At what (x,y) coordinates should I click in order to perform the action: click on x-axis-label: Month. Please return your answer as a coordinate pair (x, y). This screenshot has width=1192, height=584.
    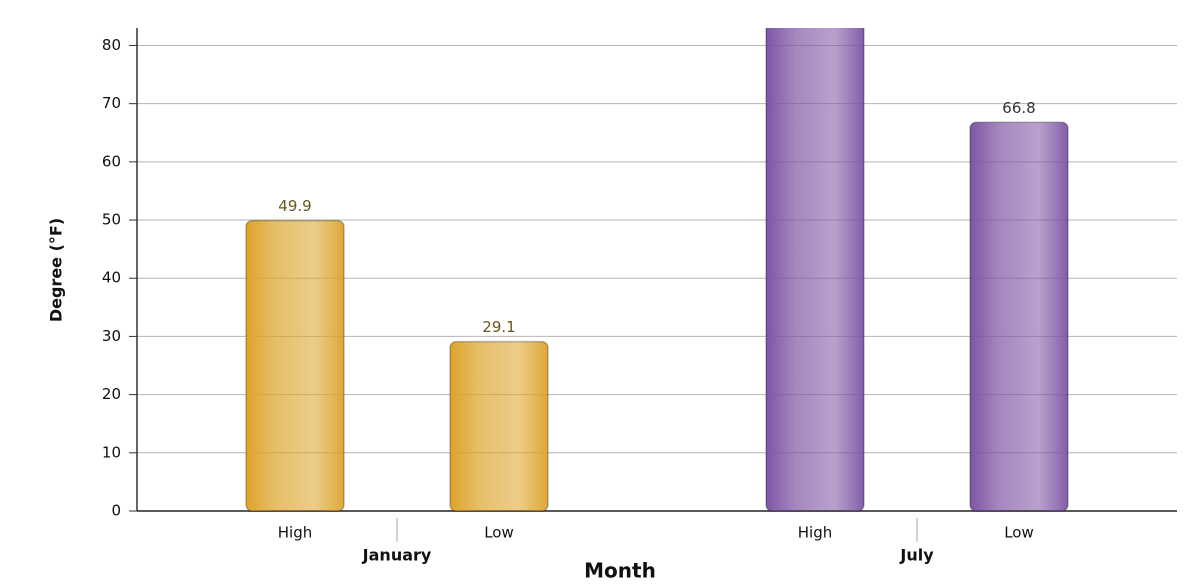
    Looking at the image, I should click on (620, 571).